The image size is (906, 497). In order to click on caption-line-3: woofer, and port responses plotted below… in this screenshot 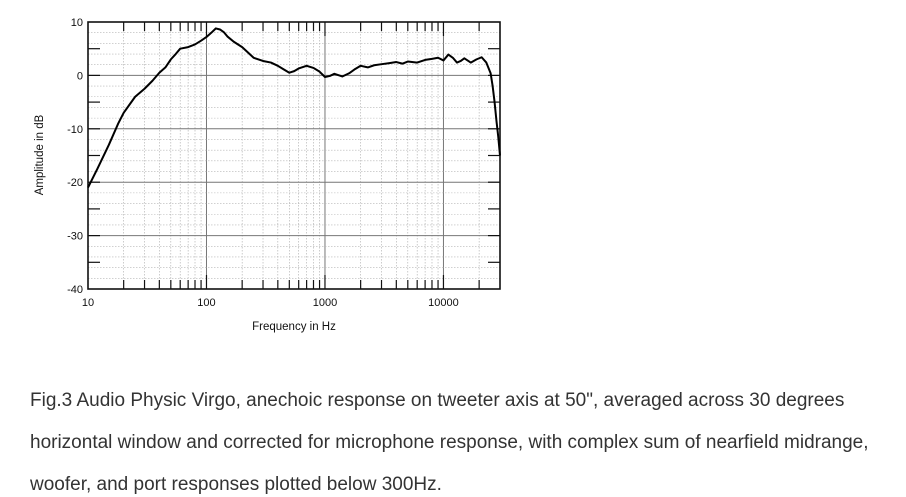, I will do `click(236, 484)`.